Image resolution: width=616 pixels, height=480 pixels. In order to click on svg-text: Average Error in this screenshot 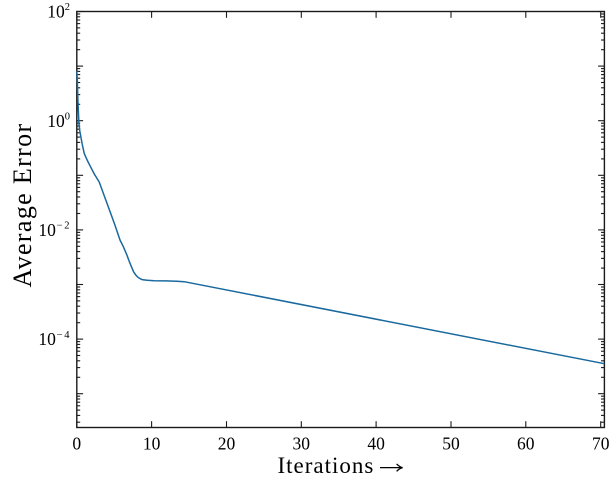, I will do `click(22, 204)`.